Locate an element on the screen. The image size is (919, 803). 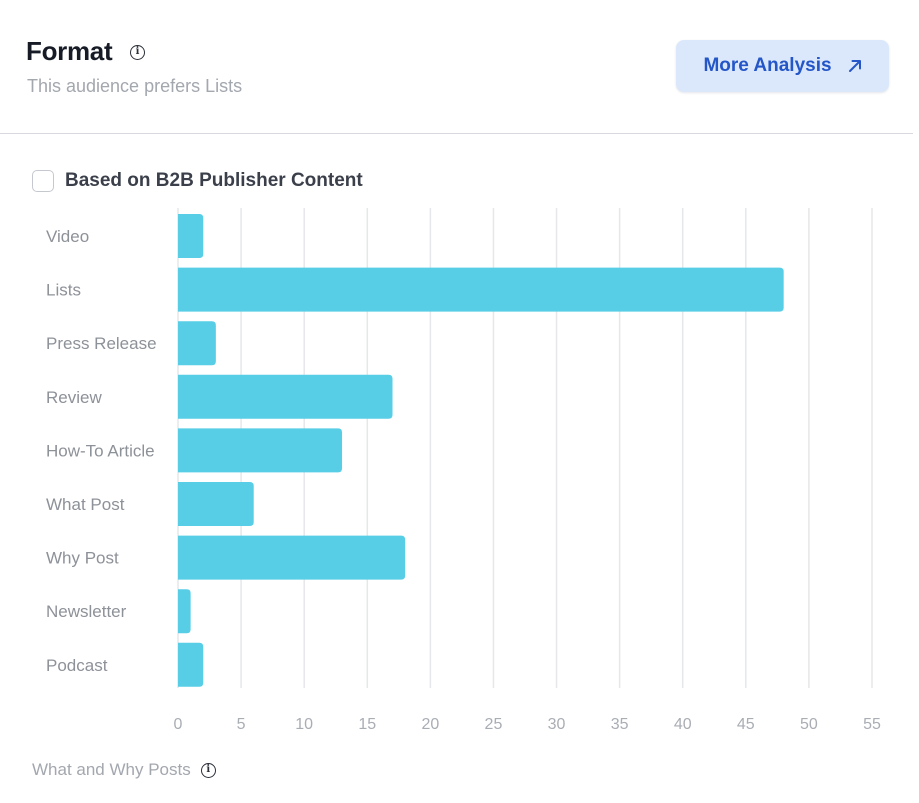
footer-note: What and Why Posts i is located at coordinates (124, 770).